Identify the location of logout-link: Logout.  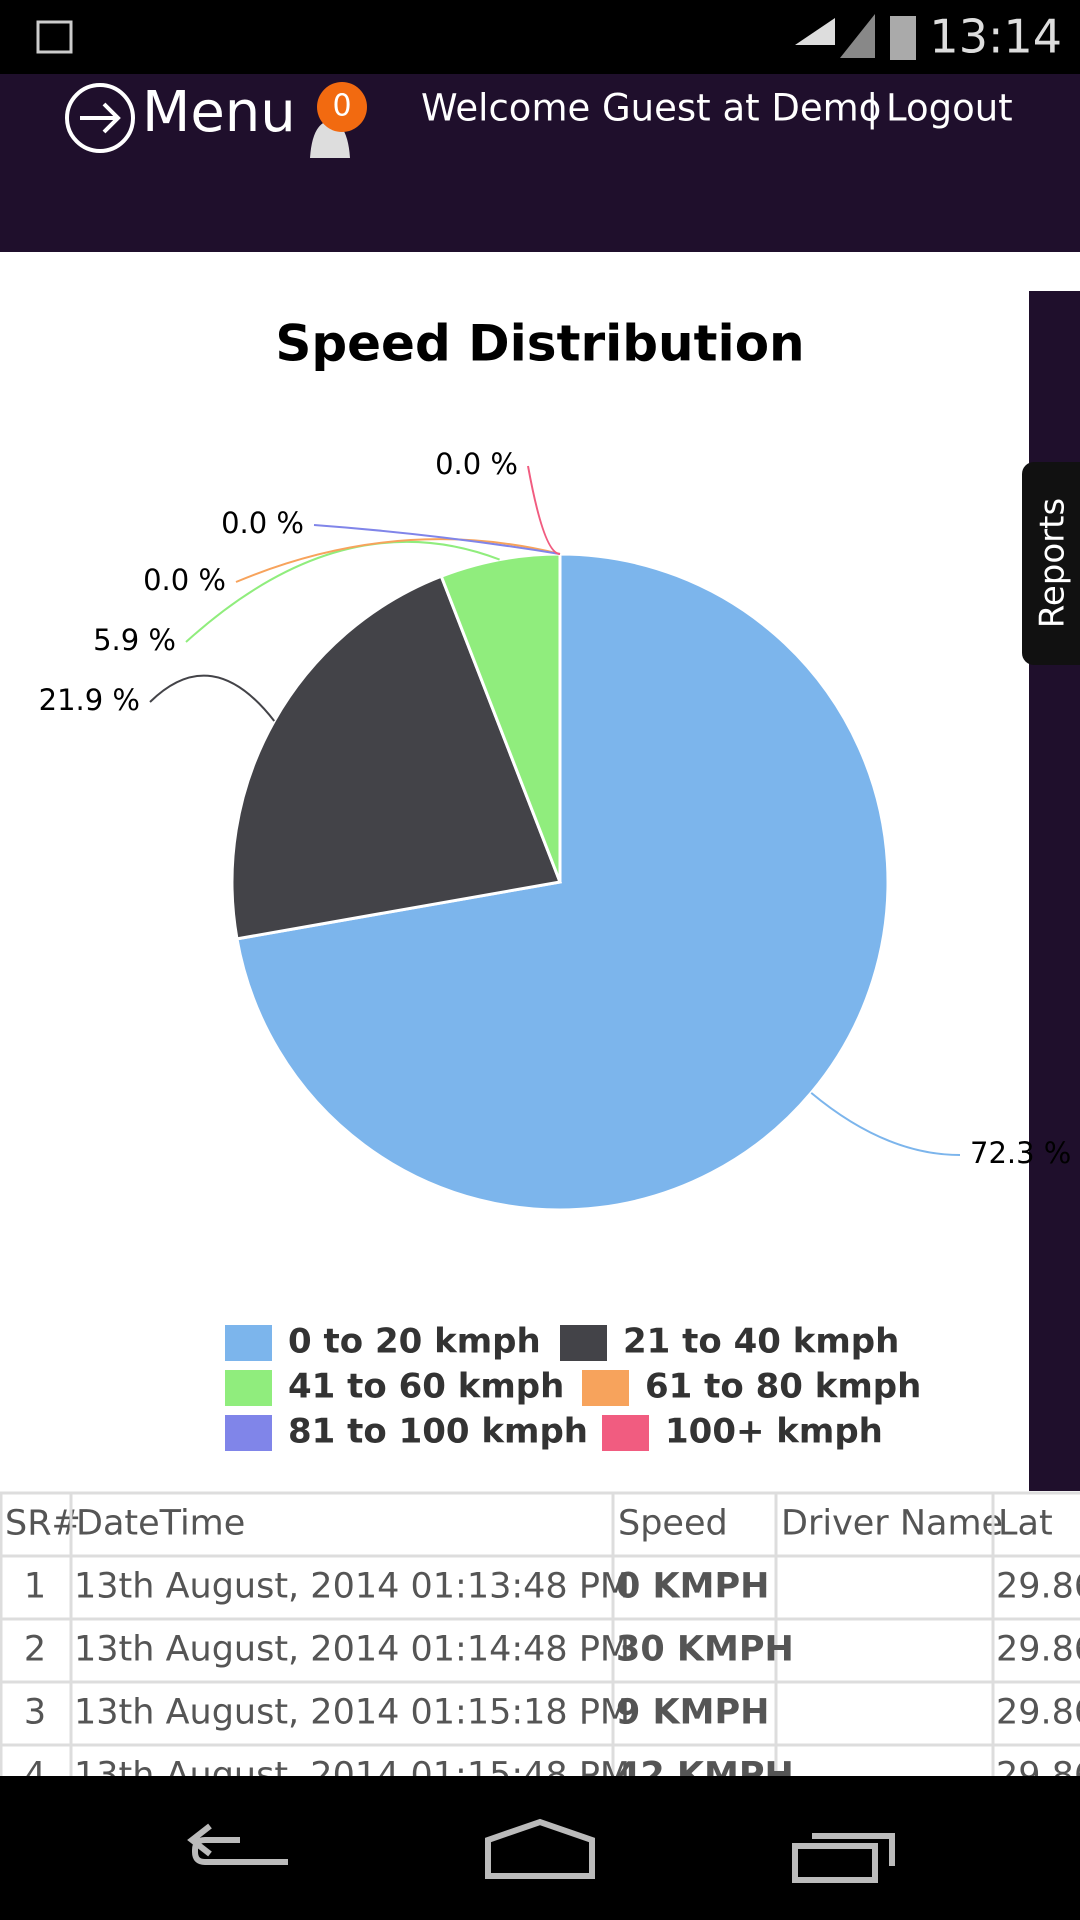
(949, 108).